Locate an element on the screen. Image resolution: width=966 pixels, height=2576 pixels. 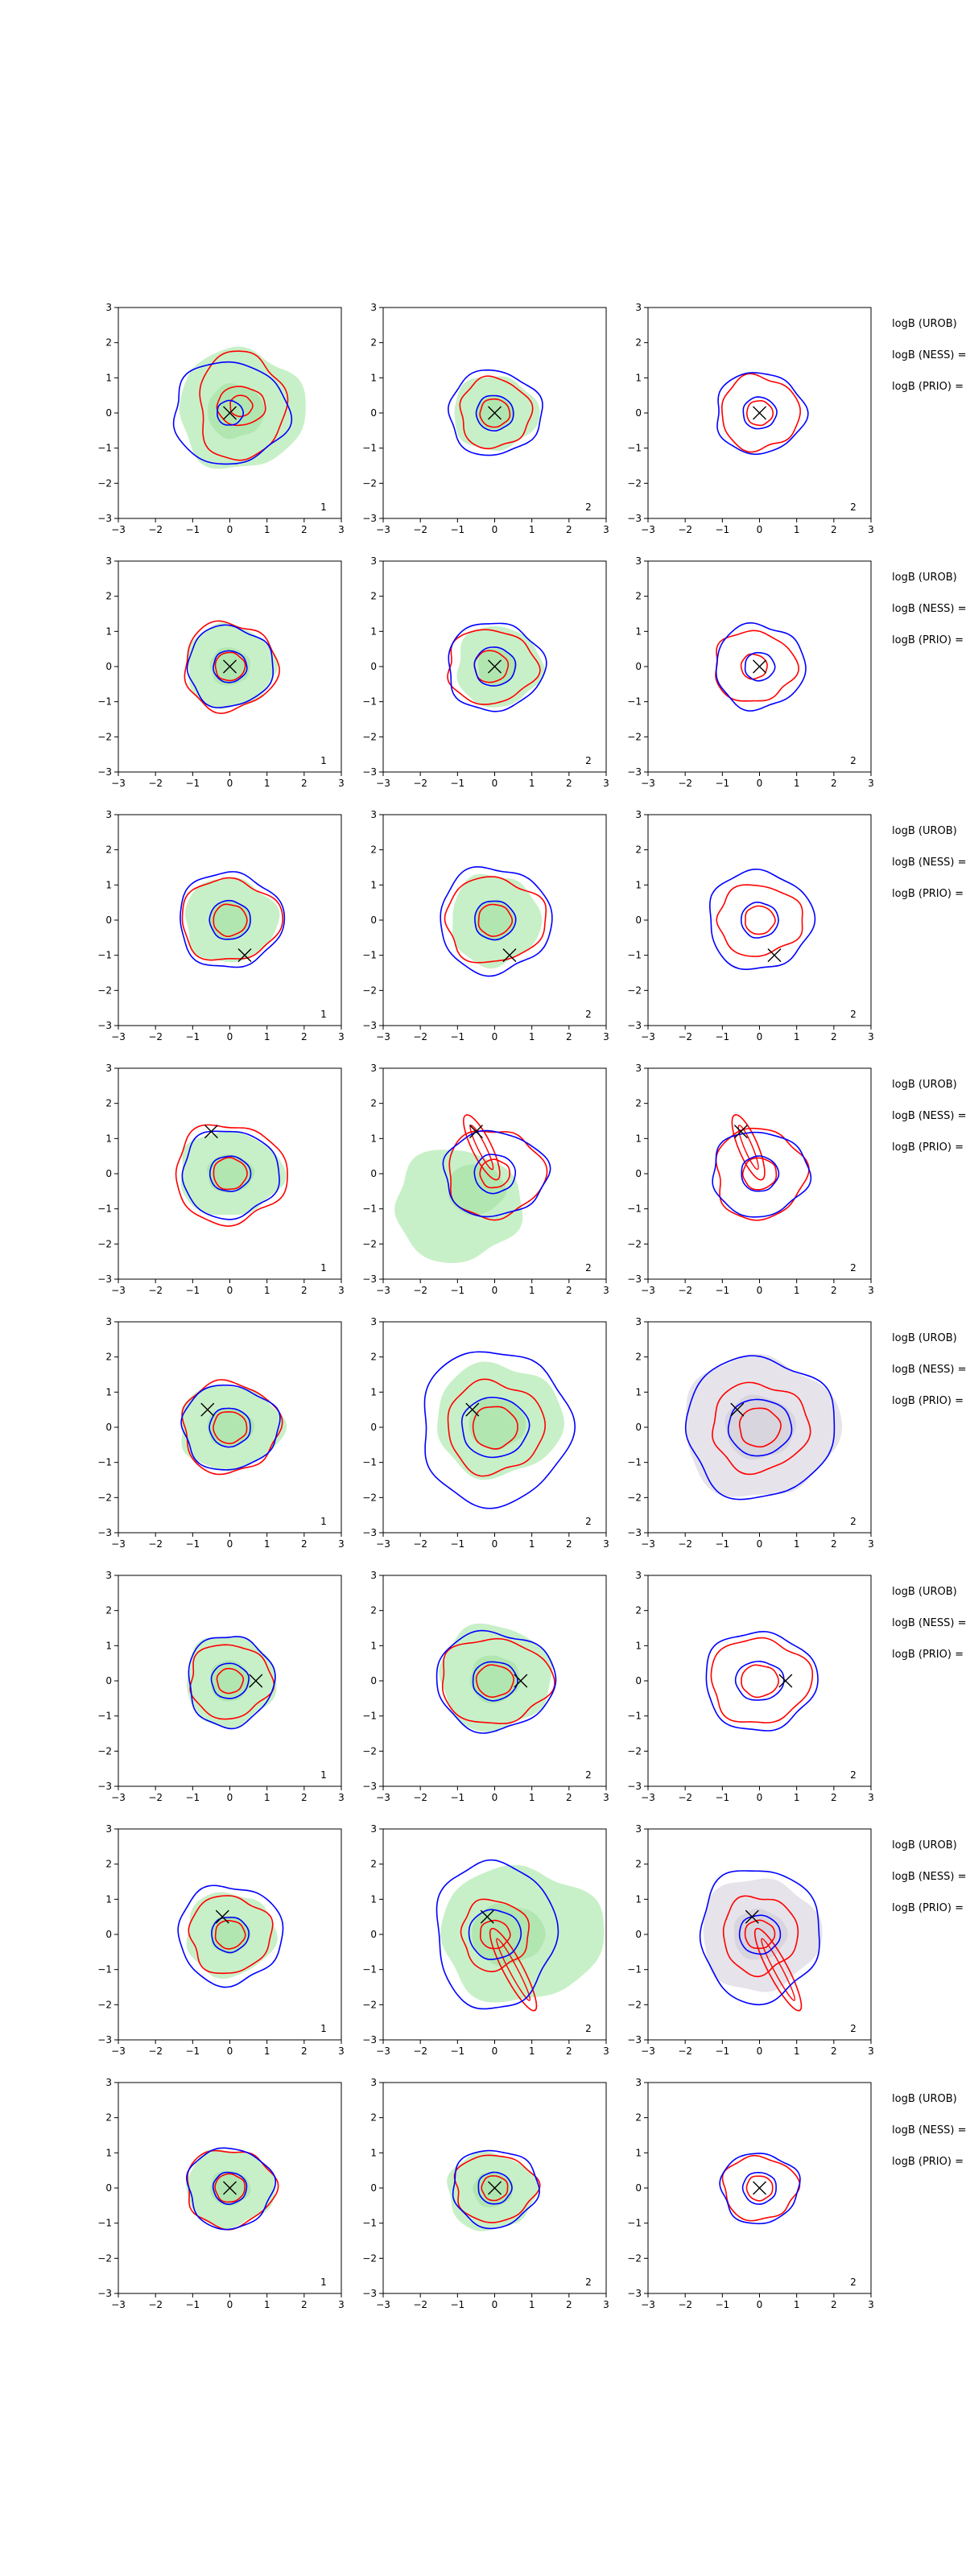
subplot-r7-c1: −3 −2 −1 0 1 2 3 −3 −2 −1 0 1 2 3 1 is located at coordinates (221, 1940).